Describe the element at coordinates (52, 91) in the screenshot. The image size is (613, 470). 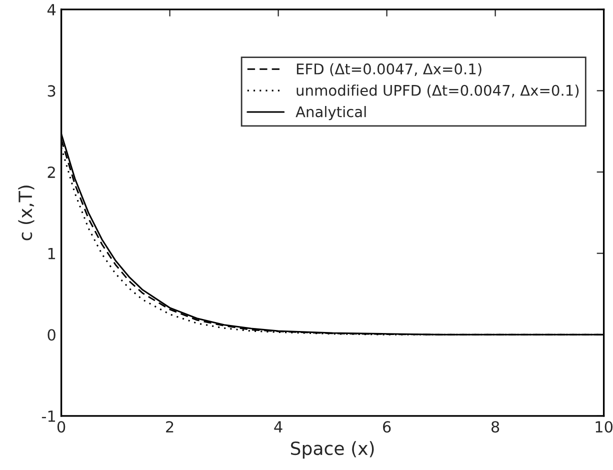
I see `y-tick-label: 3` at that location.